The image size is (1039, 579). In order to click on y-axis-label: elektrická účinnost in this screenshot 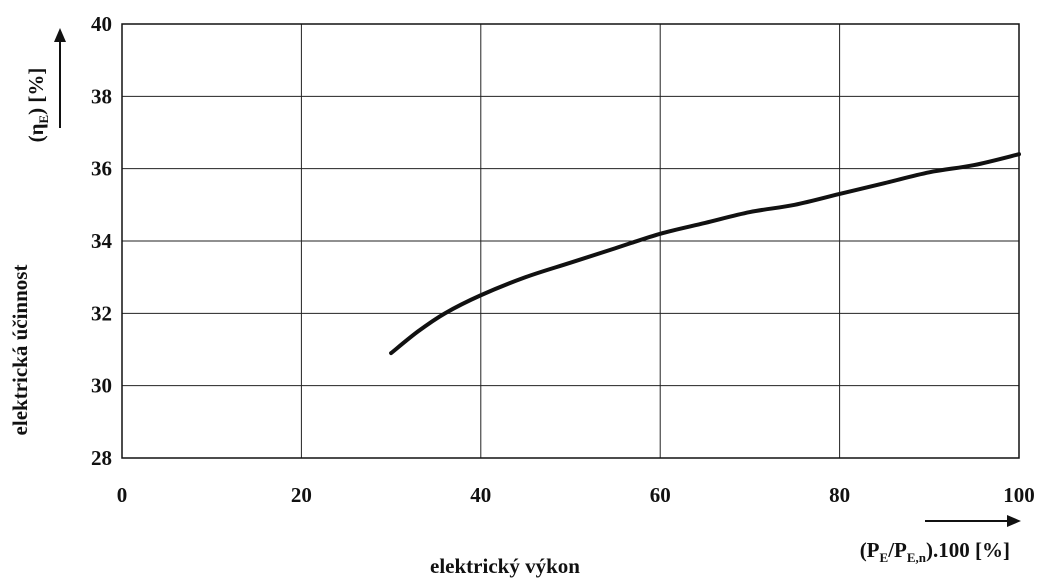, I will do `click(20, 350)`.